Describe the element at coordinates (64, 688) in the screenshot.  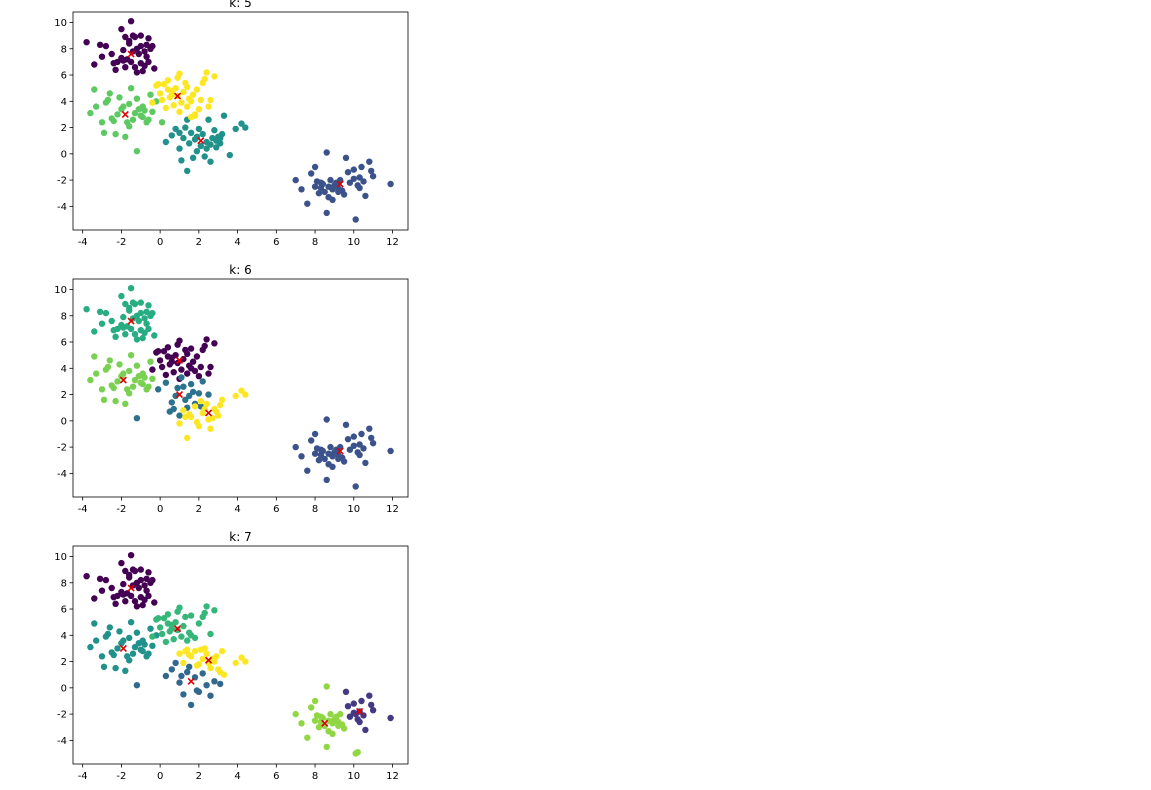
I see `y-tick-label: 0` at that location.